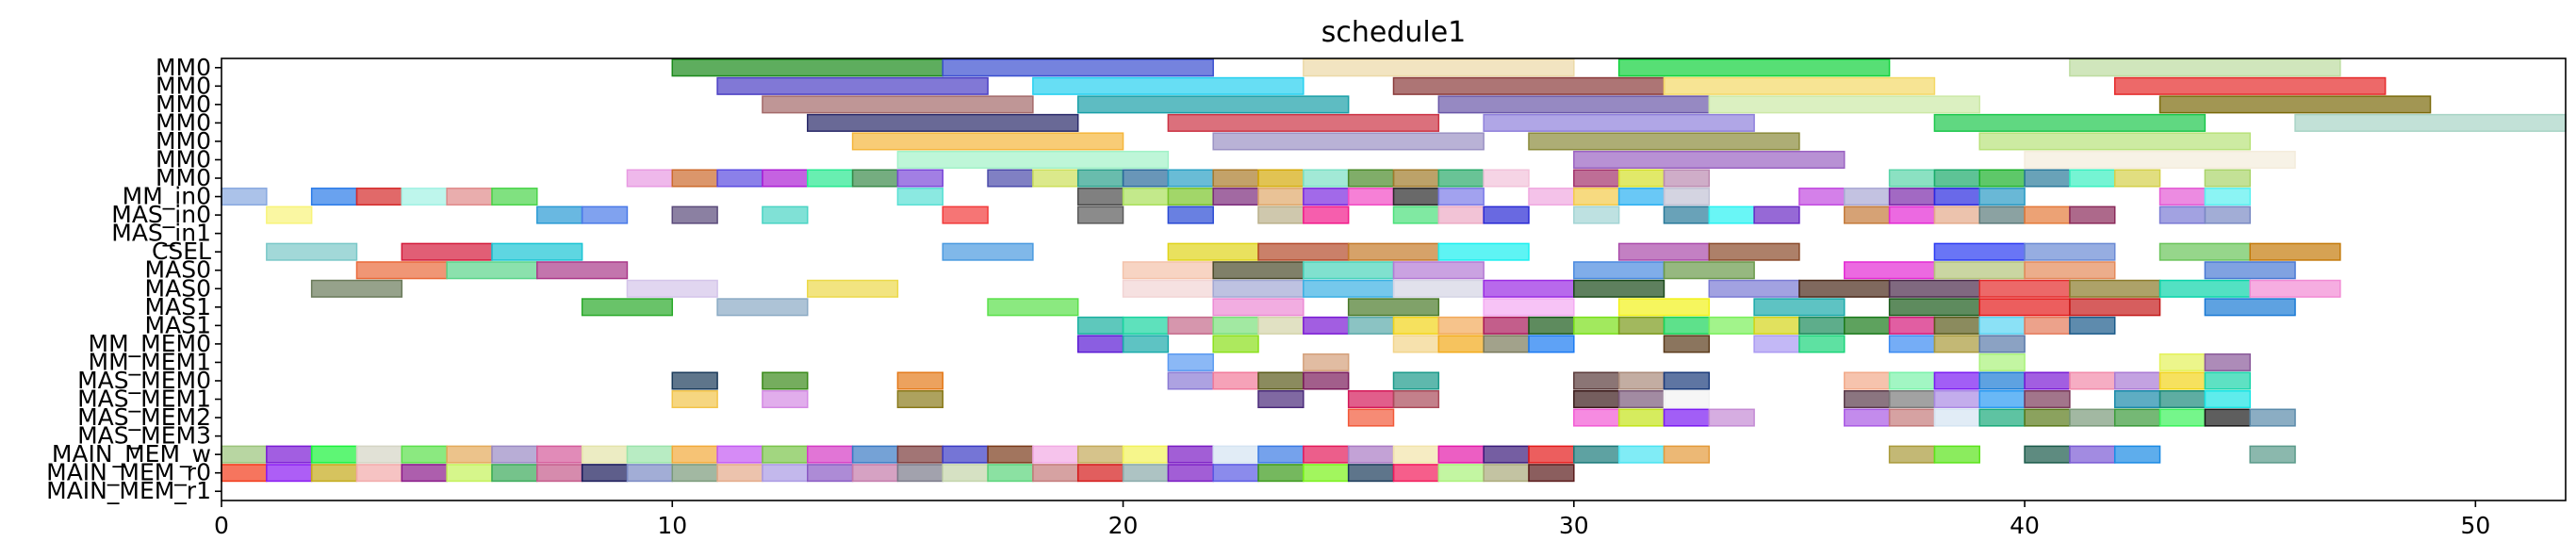 This screenshot has width=2576, height=558. I want to click on y-tick-label: MAS_MEM2, so click(144, 417).